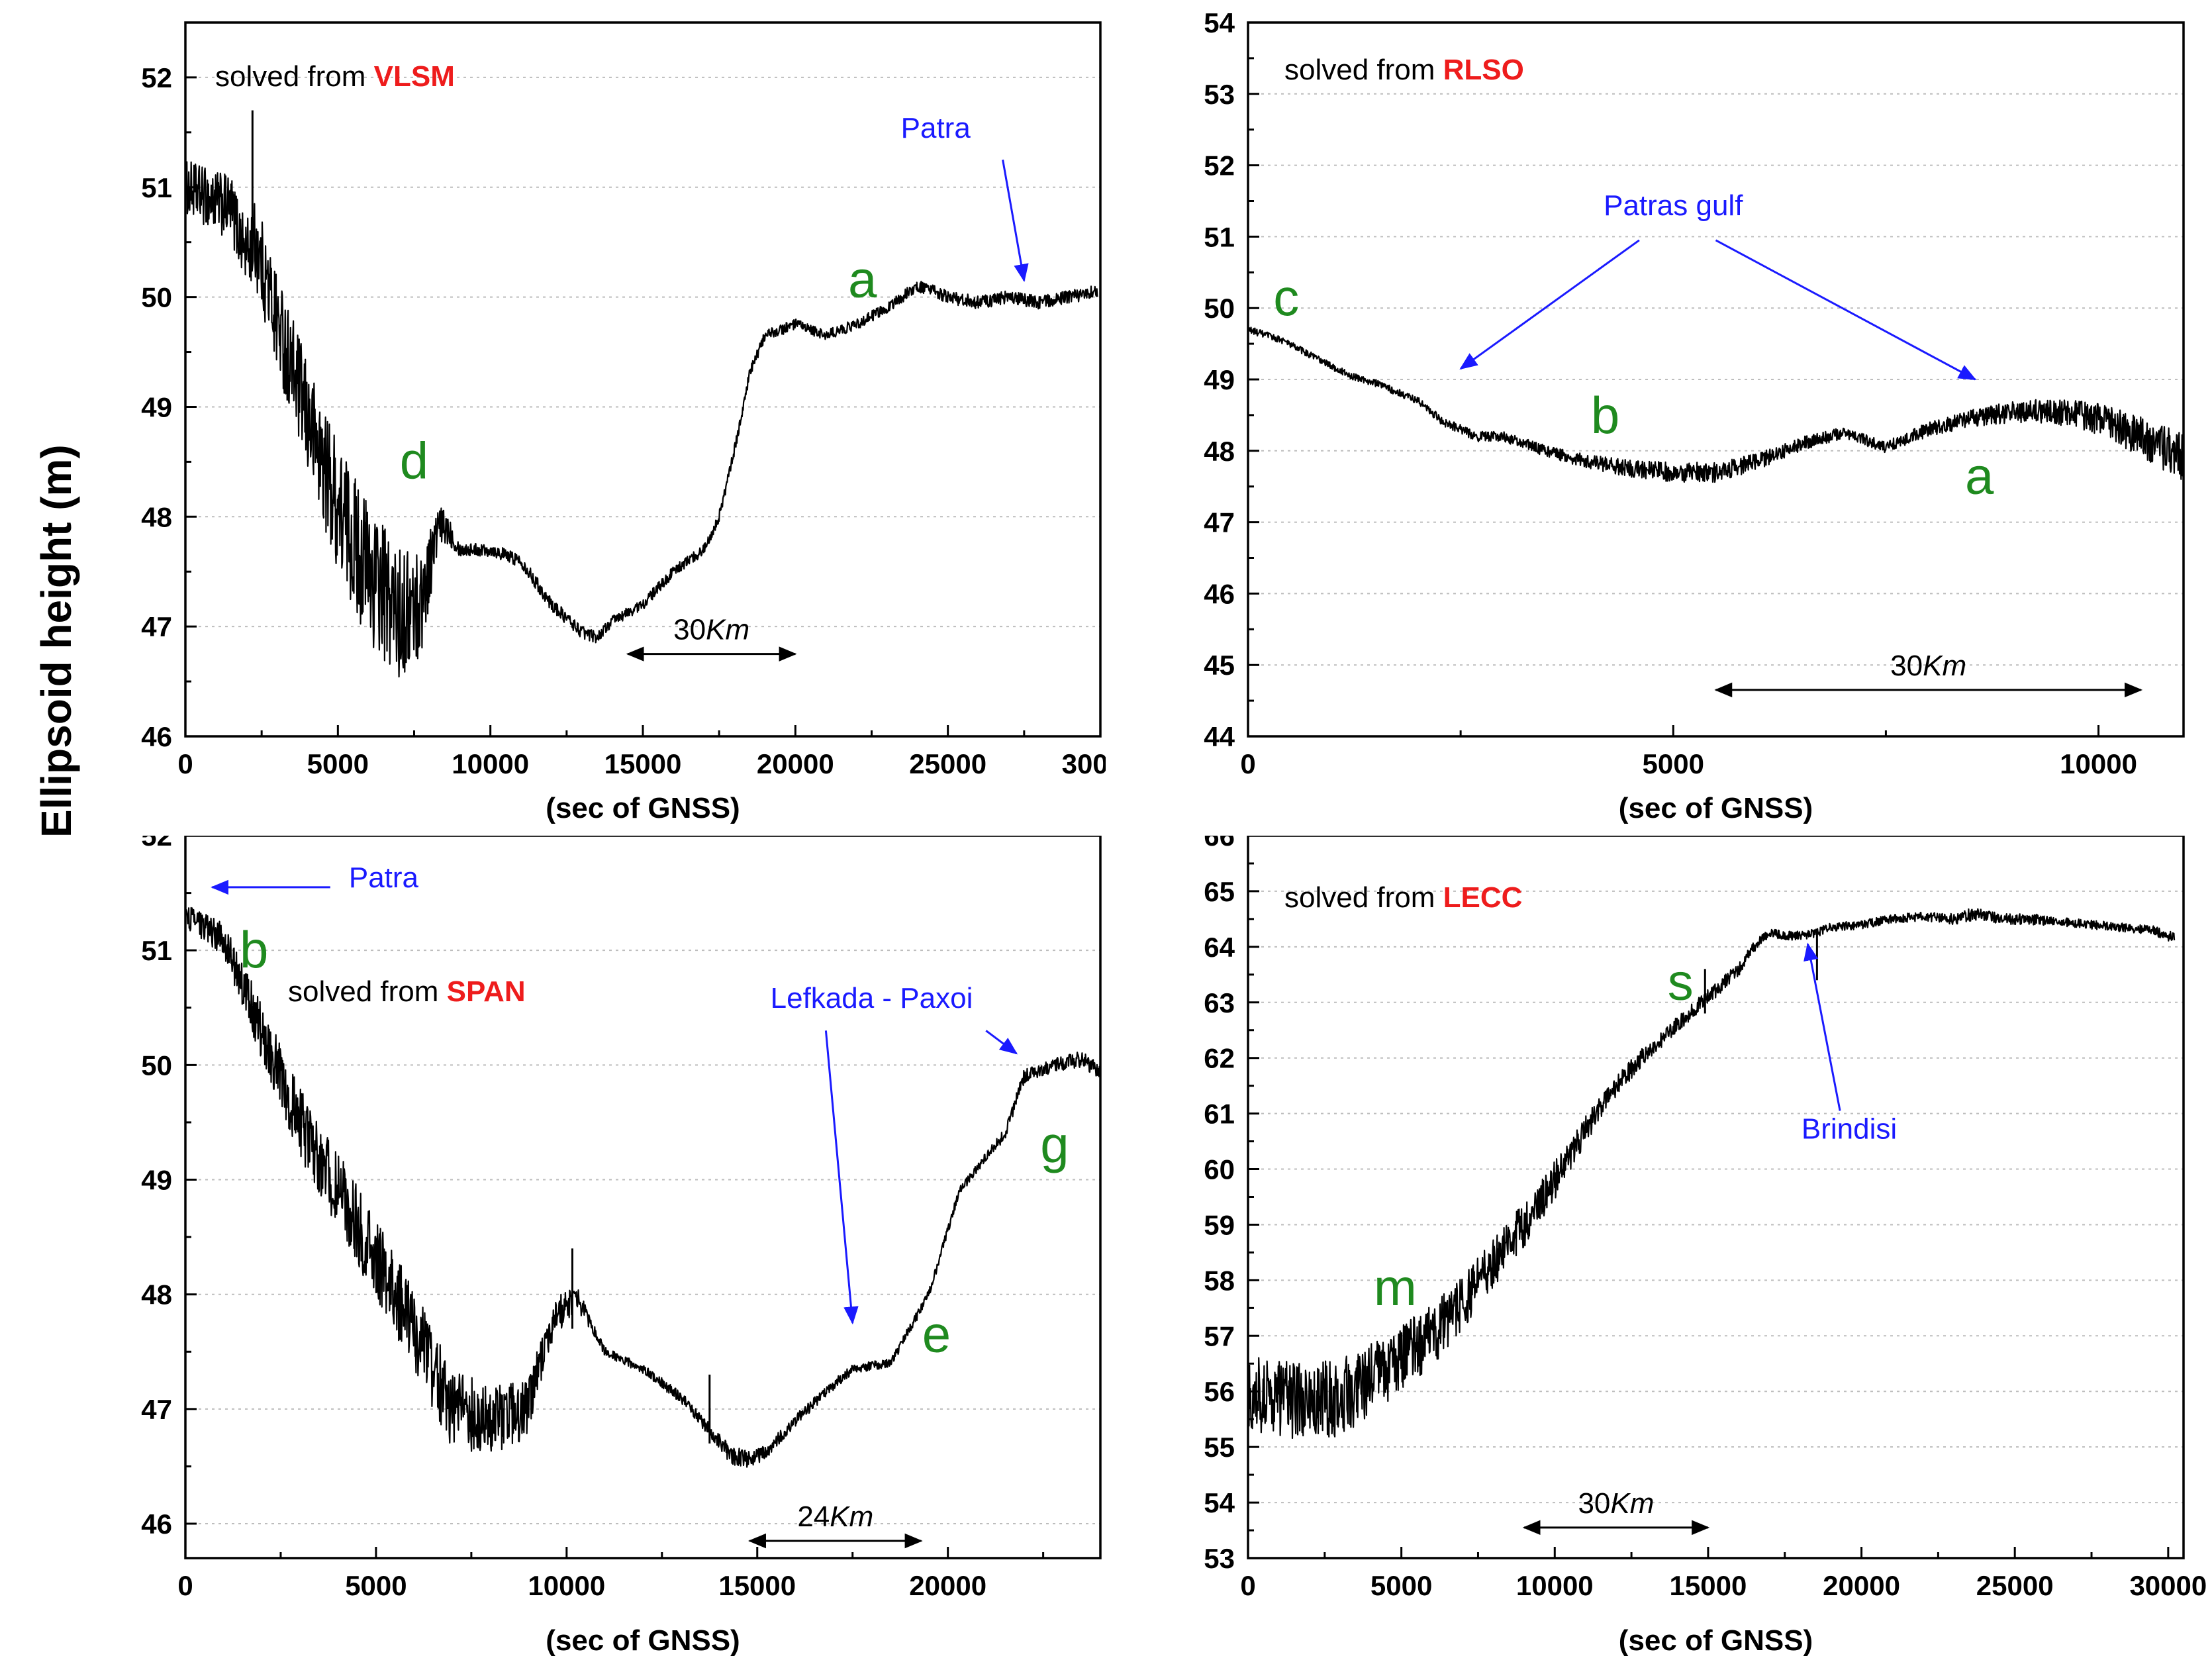  I want to click on rlso-x-axis-label: (sec of GNSS), so click(1716, 808).